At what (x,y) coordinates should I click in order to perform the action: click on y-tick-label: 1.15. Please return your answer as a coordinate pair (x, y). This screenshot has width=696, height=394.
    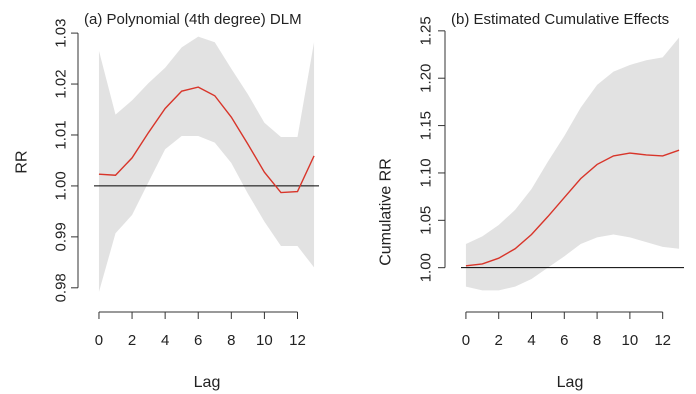
    Looking at the image, I should click on (425, 125).